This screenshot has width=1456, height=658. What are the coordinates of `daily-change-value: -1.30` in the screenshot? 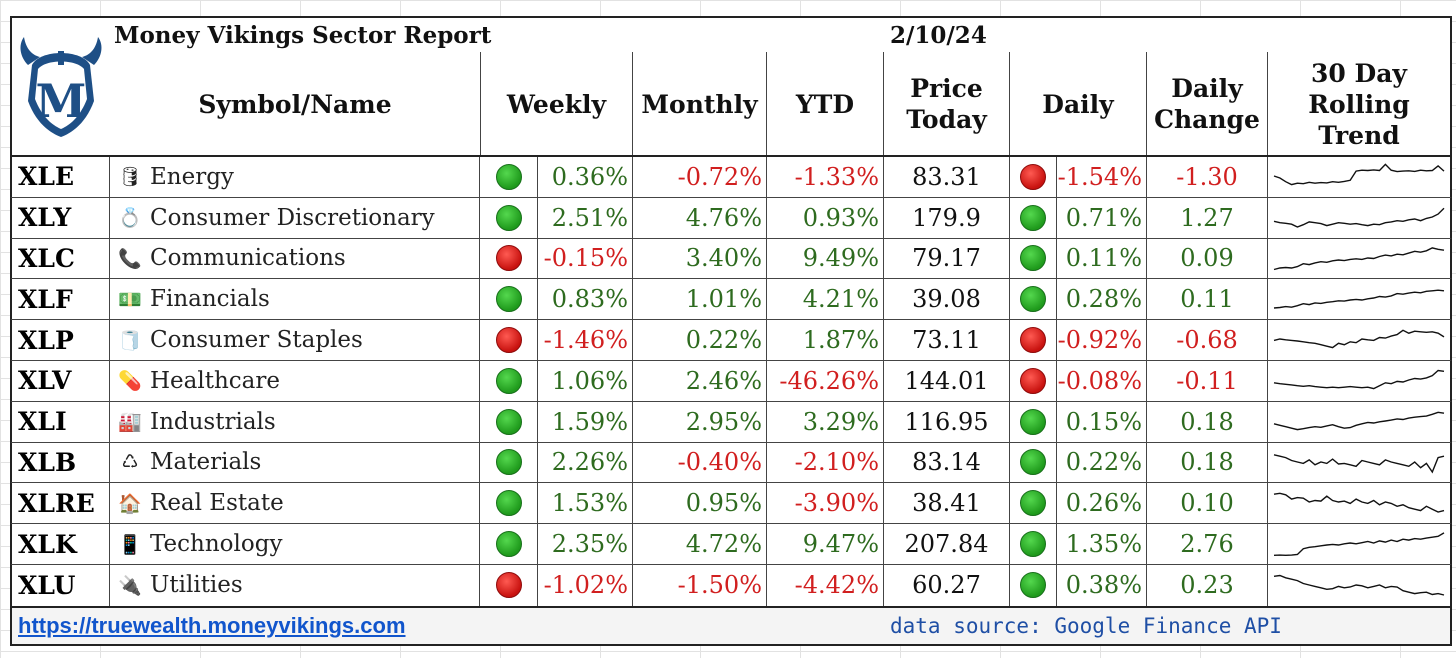 It's located at (1207, 177).